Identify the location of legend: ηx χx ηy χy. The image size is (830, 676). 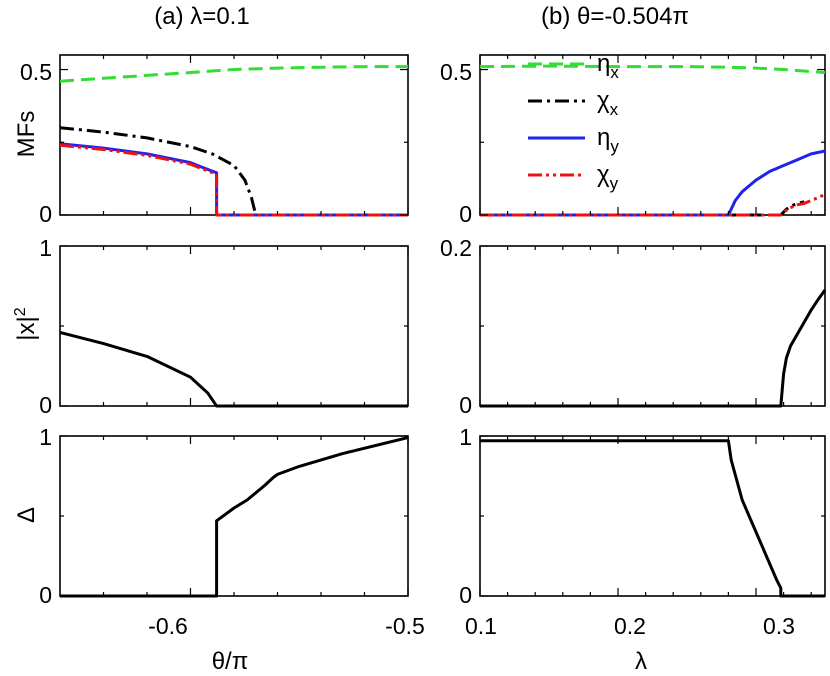
(573, 121).